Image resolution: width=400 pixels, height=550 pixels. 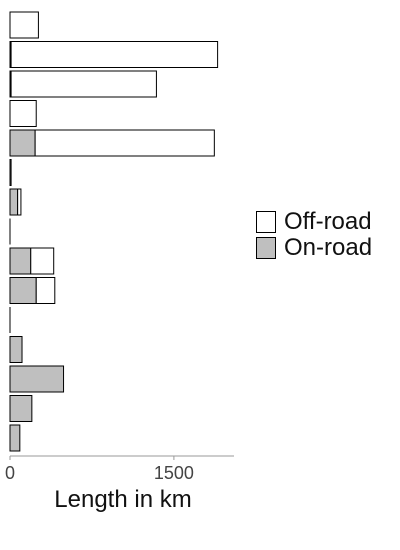 I want to click on legend-item-off-road: Off-road, so click(x=314, y=221).